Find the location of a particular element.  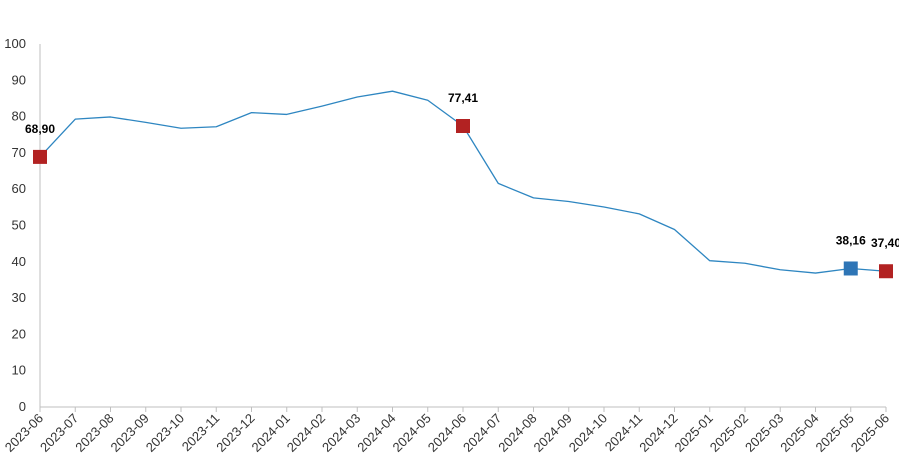

y-tick-label: 30 is located at coordinates (19, 297).